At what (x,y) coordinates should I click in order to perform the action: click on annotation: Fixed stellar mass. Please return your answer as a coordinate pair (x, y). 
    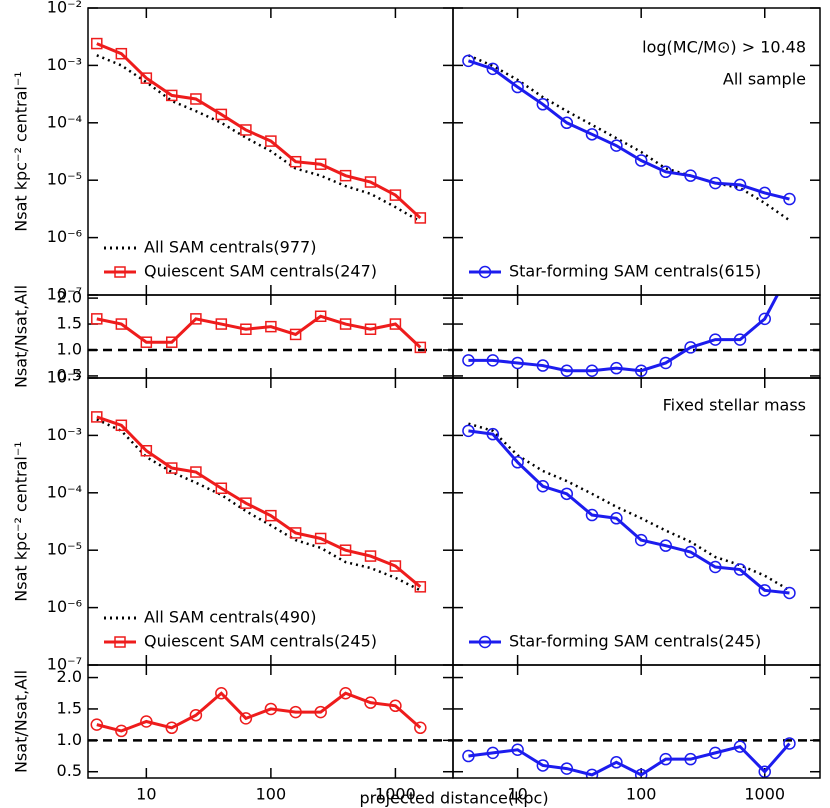
    Looking at the image, I should click on (734, 405).